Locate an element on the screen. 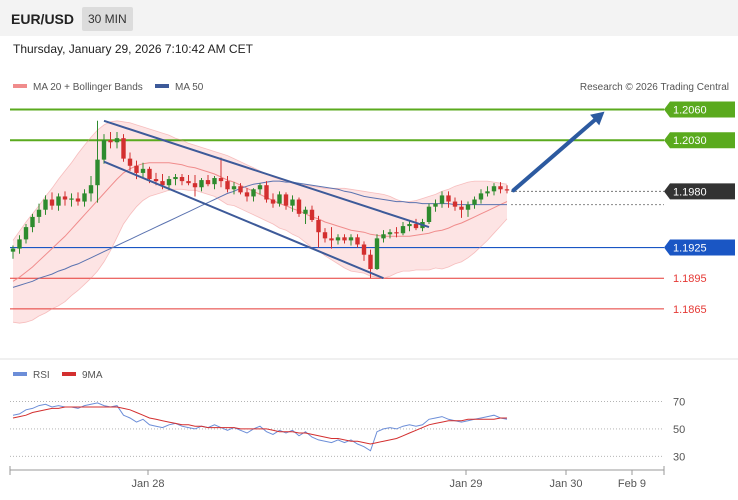 The height and width of the screenshot is (500, 738). projection-arrow-head is located at coordinates (597, 118).